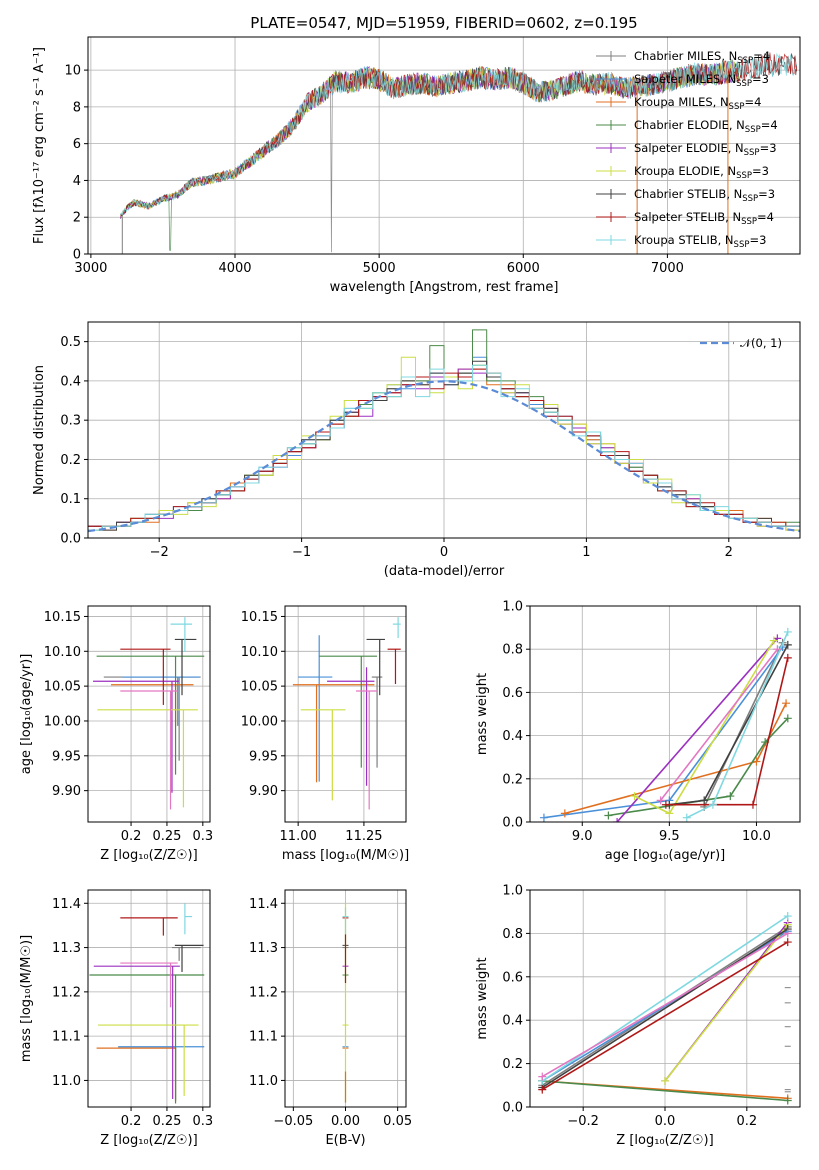 The image size is (819, 1170). I want to click on x-tick-label: 6000, so click(523, 268).